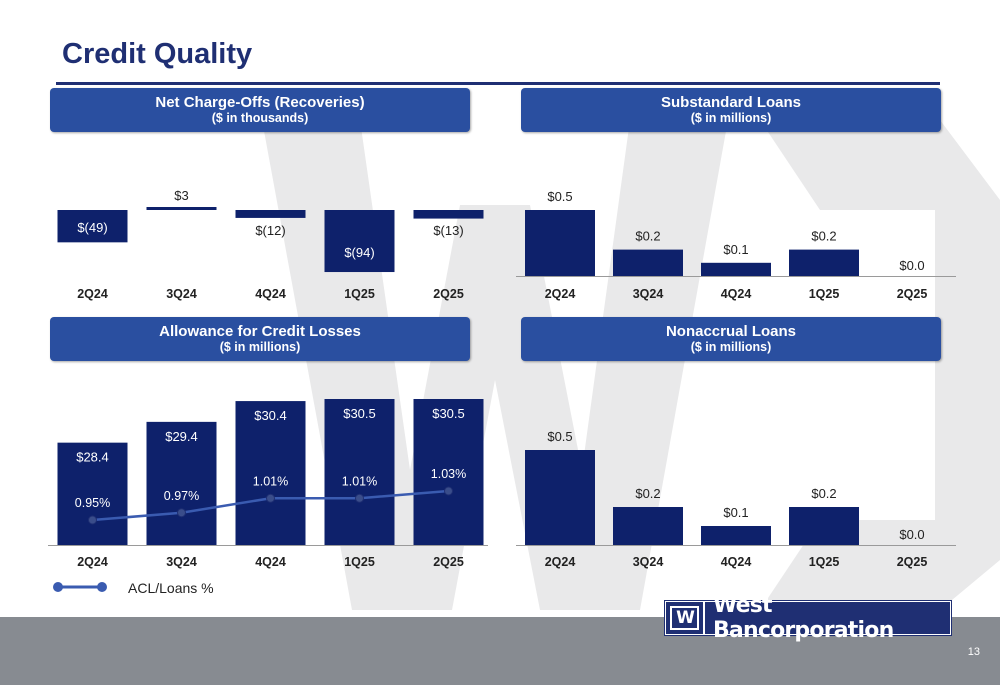 Image resolution: width=1000 pixels, height=685 pixels. What do you see at coordinates (824, 294) in the screenshot?
I see `substandard-category-label: 1Q25` at bounding box center [824, 294].